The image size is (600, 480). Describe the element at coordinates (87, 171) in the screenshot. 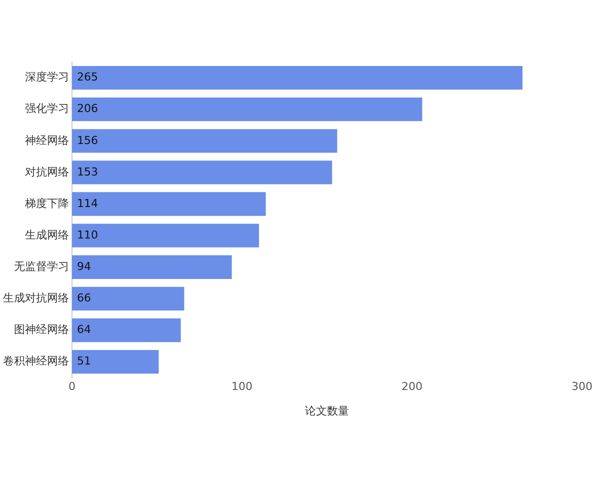

I see `data-label: 153` at that location.